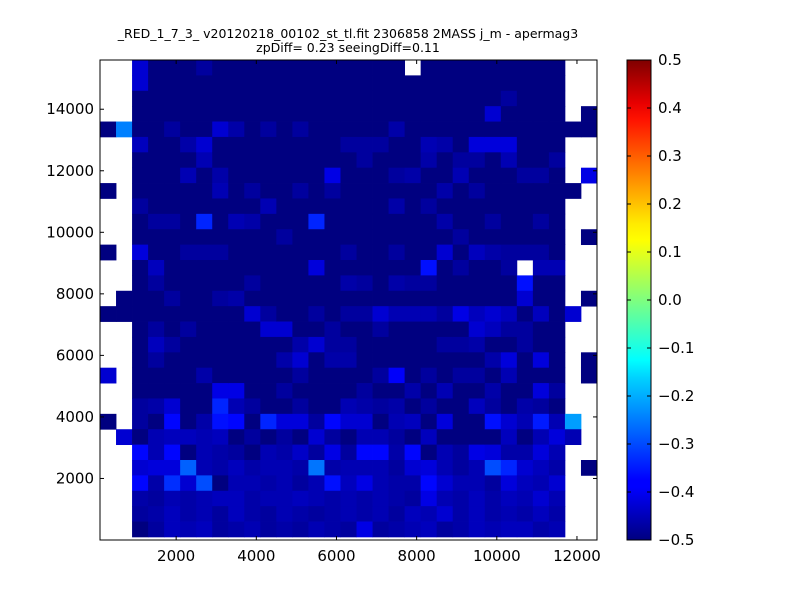 The height and width of the screenshot is (600, 800). What do you see at coordinates (670, 60) in the screenshot?
I see `colorbar-tick-label: 0.5` at bounding box center [670, 60].